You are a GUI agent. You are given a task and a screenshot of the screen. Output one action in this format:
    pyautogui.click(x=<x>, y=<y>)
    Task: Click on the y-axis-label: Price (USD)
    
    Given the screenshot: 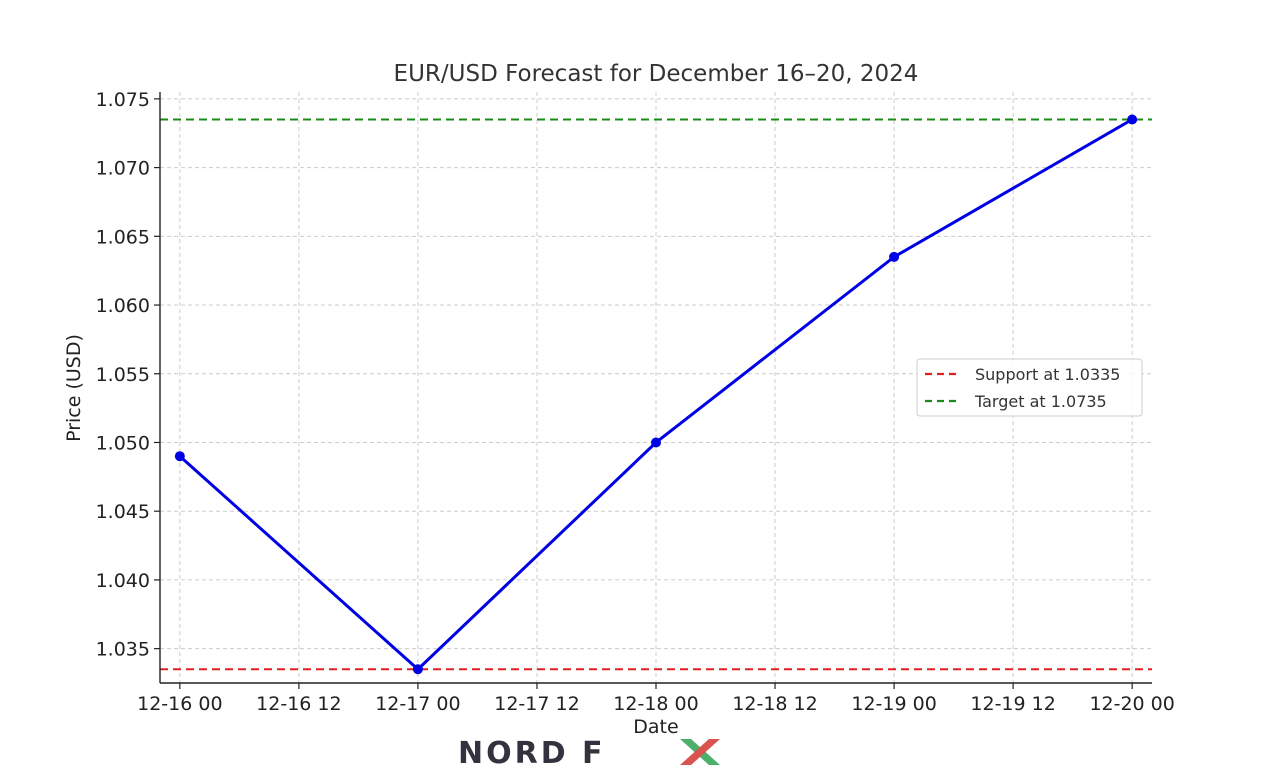 What is the action you would take?
    pyautogui.click(x=74, y=388)
    